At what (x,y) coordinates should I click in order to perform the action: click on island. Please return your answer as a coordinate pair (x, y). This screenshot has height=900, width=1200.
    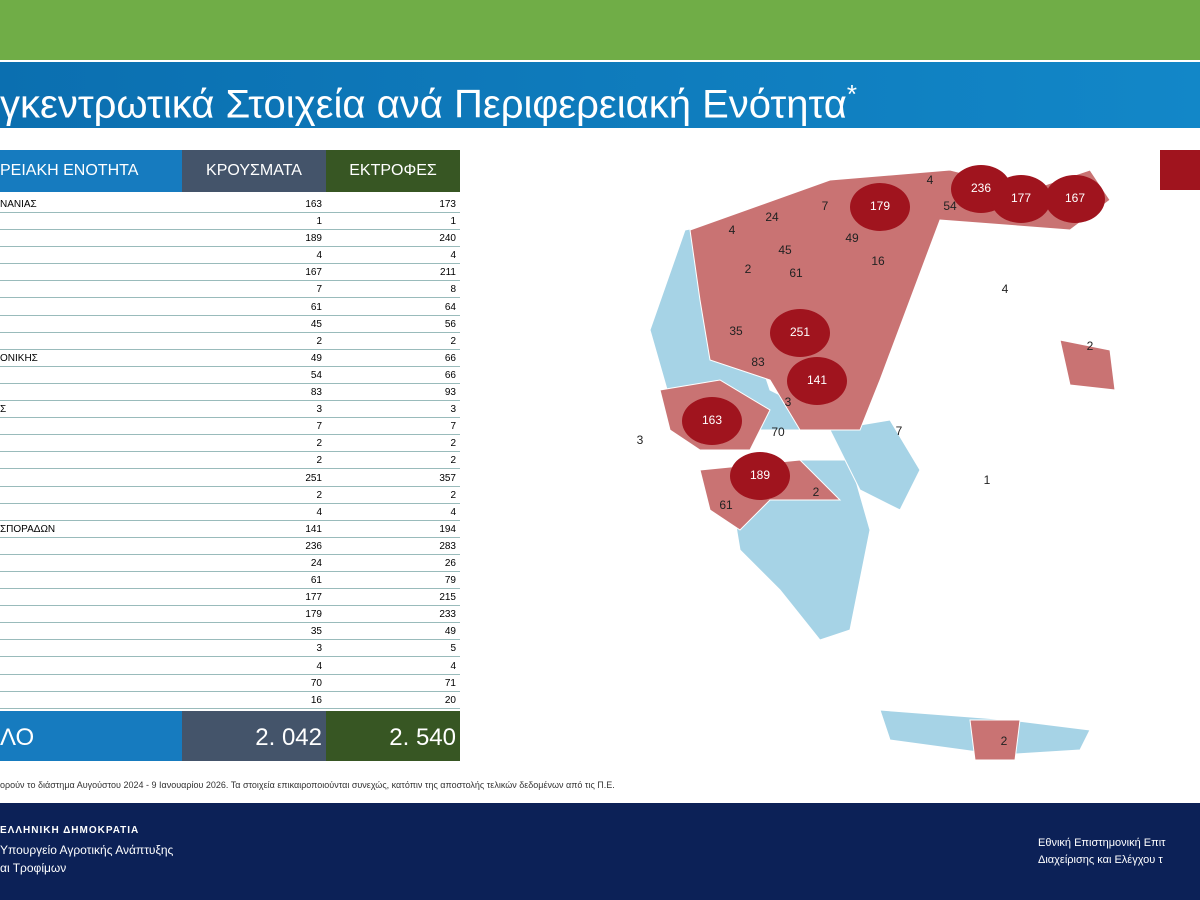
    Looking at the image, I should click on (1087, 365).